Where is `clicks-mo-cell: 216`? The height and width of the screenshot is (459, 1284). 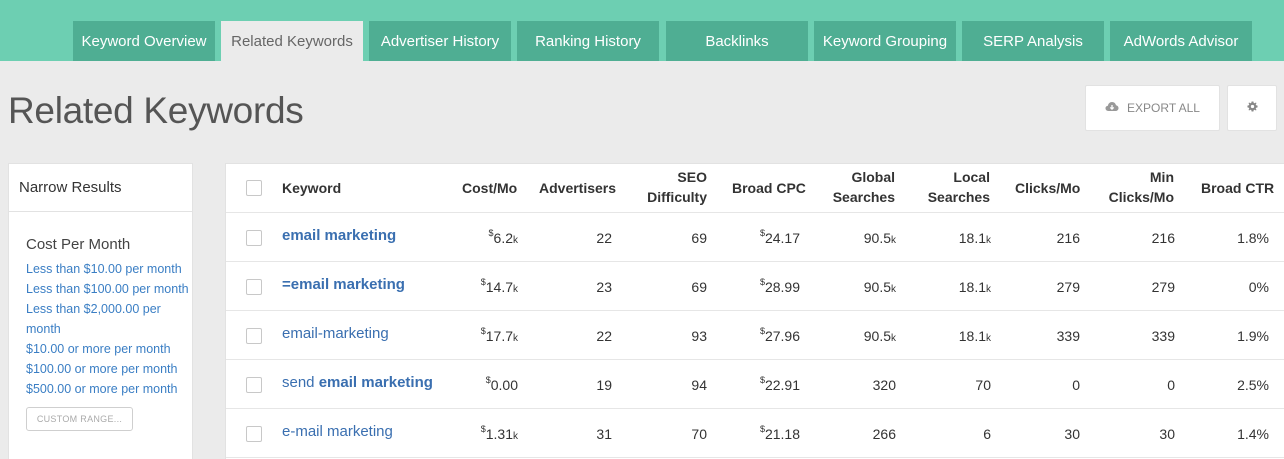 clicks-mo-cell: 216 is located at coordinates (1068, 238).